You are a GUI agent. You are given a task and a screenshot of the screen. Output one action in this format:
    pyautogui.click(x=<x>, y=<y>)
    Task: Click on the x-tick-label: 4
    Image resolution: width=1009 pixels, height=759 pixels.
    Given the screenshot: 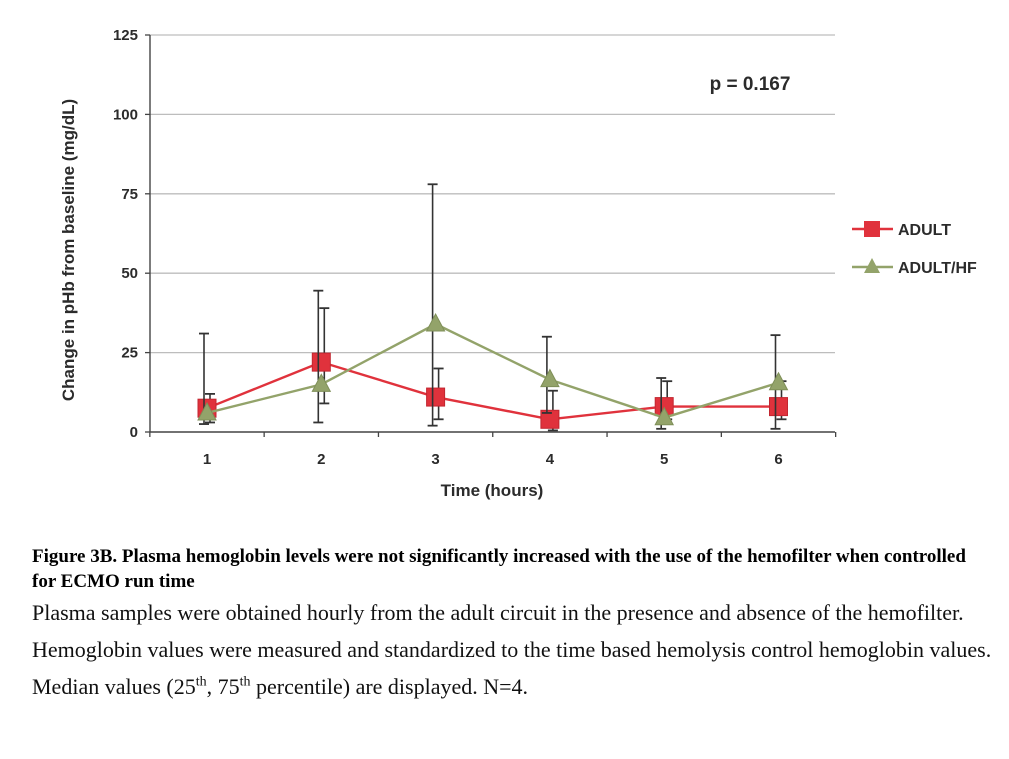 What is the action you would take?
    pyautogui.click(x=550, y=459)
    